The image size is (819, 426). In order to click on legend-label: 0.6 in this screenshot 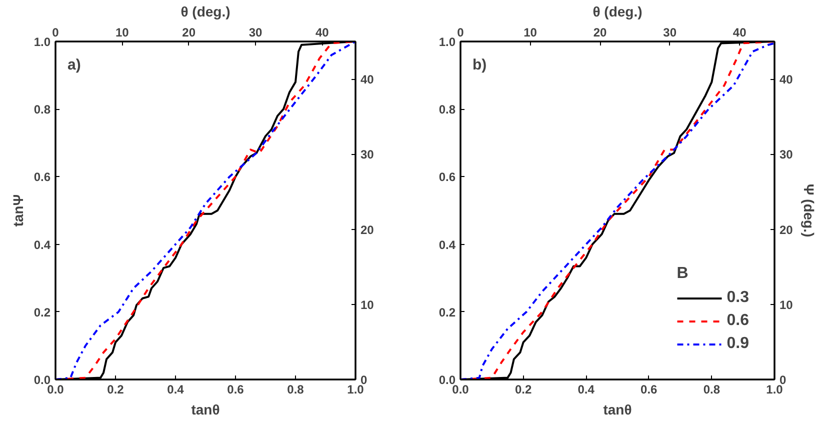, I will do `click(737, 321)`.